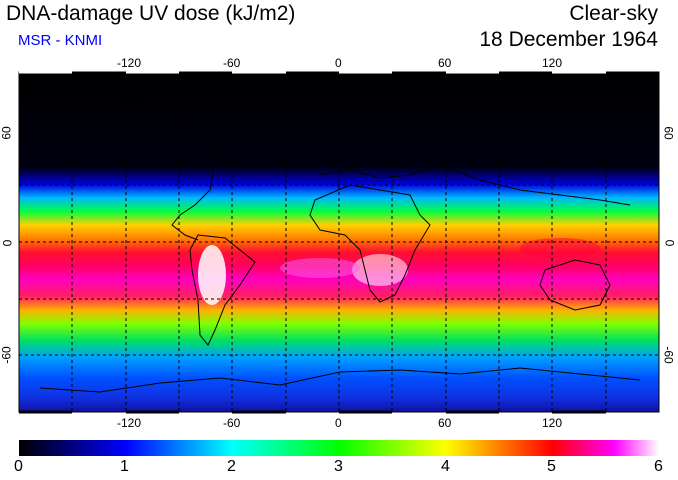  Describe the element at coordinates (575, 285) in the screenshot. I see `australia-coast` at that location.